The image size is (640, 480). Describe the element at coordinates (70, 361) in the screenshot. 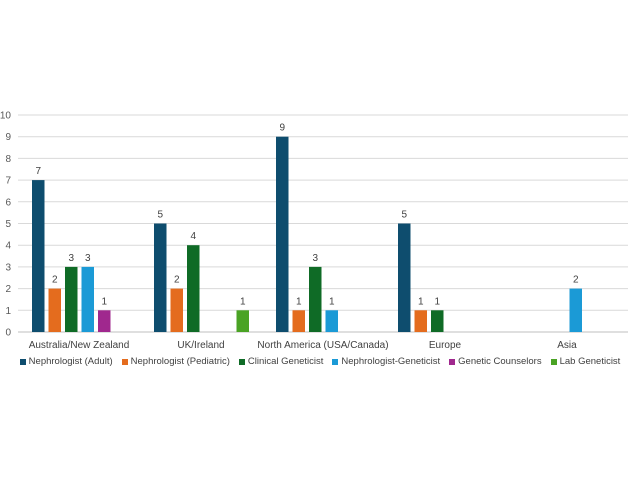

I see `legend-label: Nephrologist (Adult)` at that location.